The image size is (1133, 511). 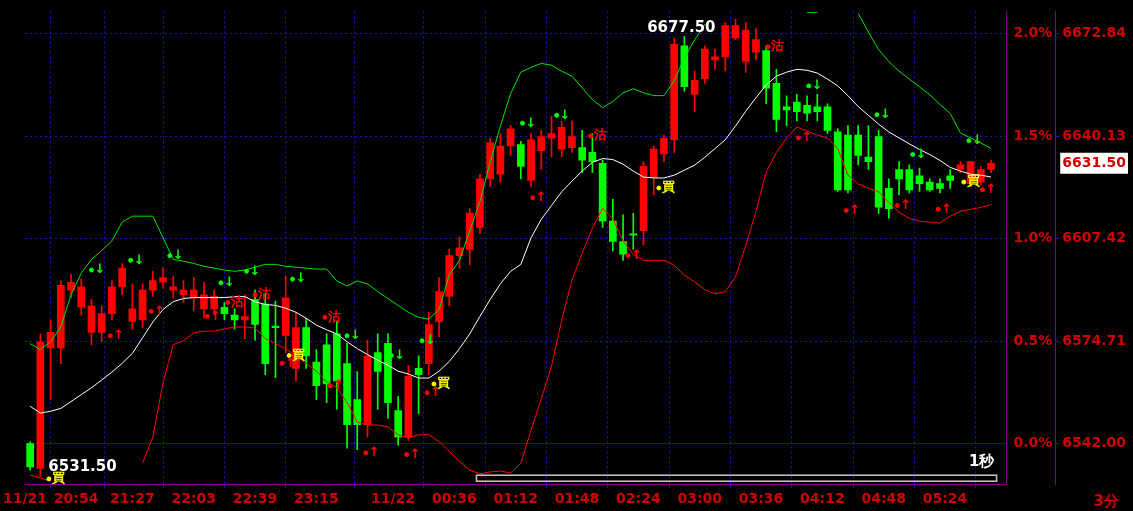 What do you see at coordinates (681, 27) in the screenshot?
I see `annotation: 6677.50` at bounding box center [681, 27].